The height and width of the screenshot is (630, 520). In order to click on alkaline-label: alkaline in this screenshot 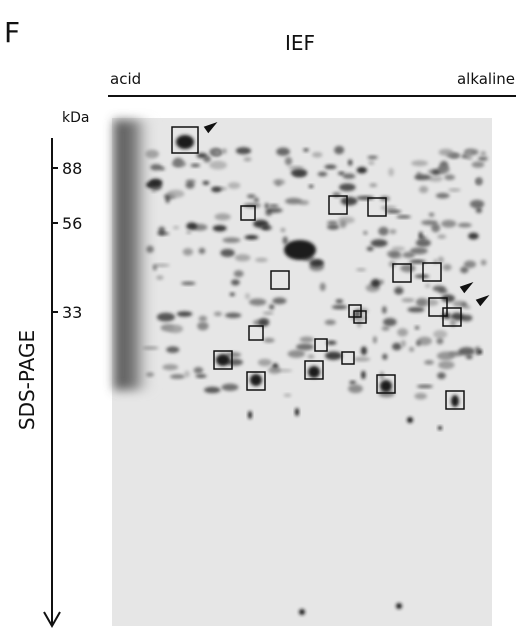, I will do `click(486, 79)`.